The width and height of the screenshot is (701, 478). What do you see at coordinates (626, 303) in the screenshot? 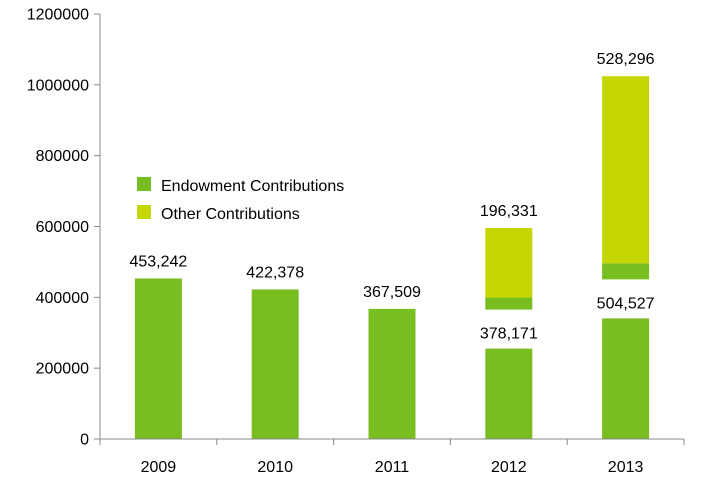
I see `data-label-endowment: 504,527` at bounding box center [626, 303].